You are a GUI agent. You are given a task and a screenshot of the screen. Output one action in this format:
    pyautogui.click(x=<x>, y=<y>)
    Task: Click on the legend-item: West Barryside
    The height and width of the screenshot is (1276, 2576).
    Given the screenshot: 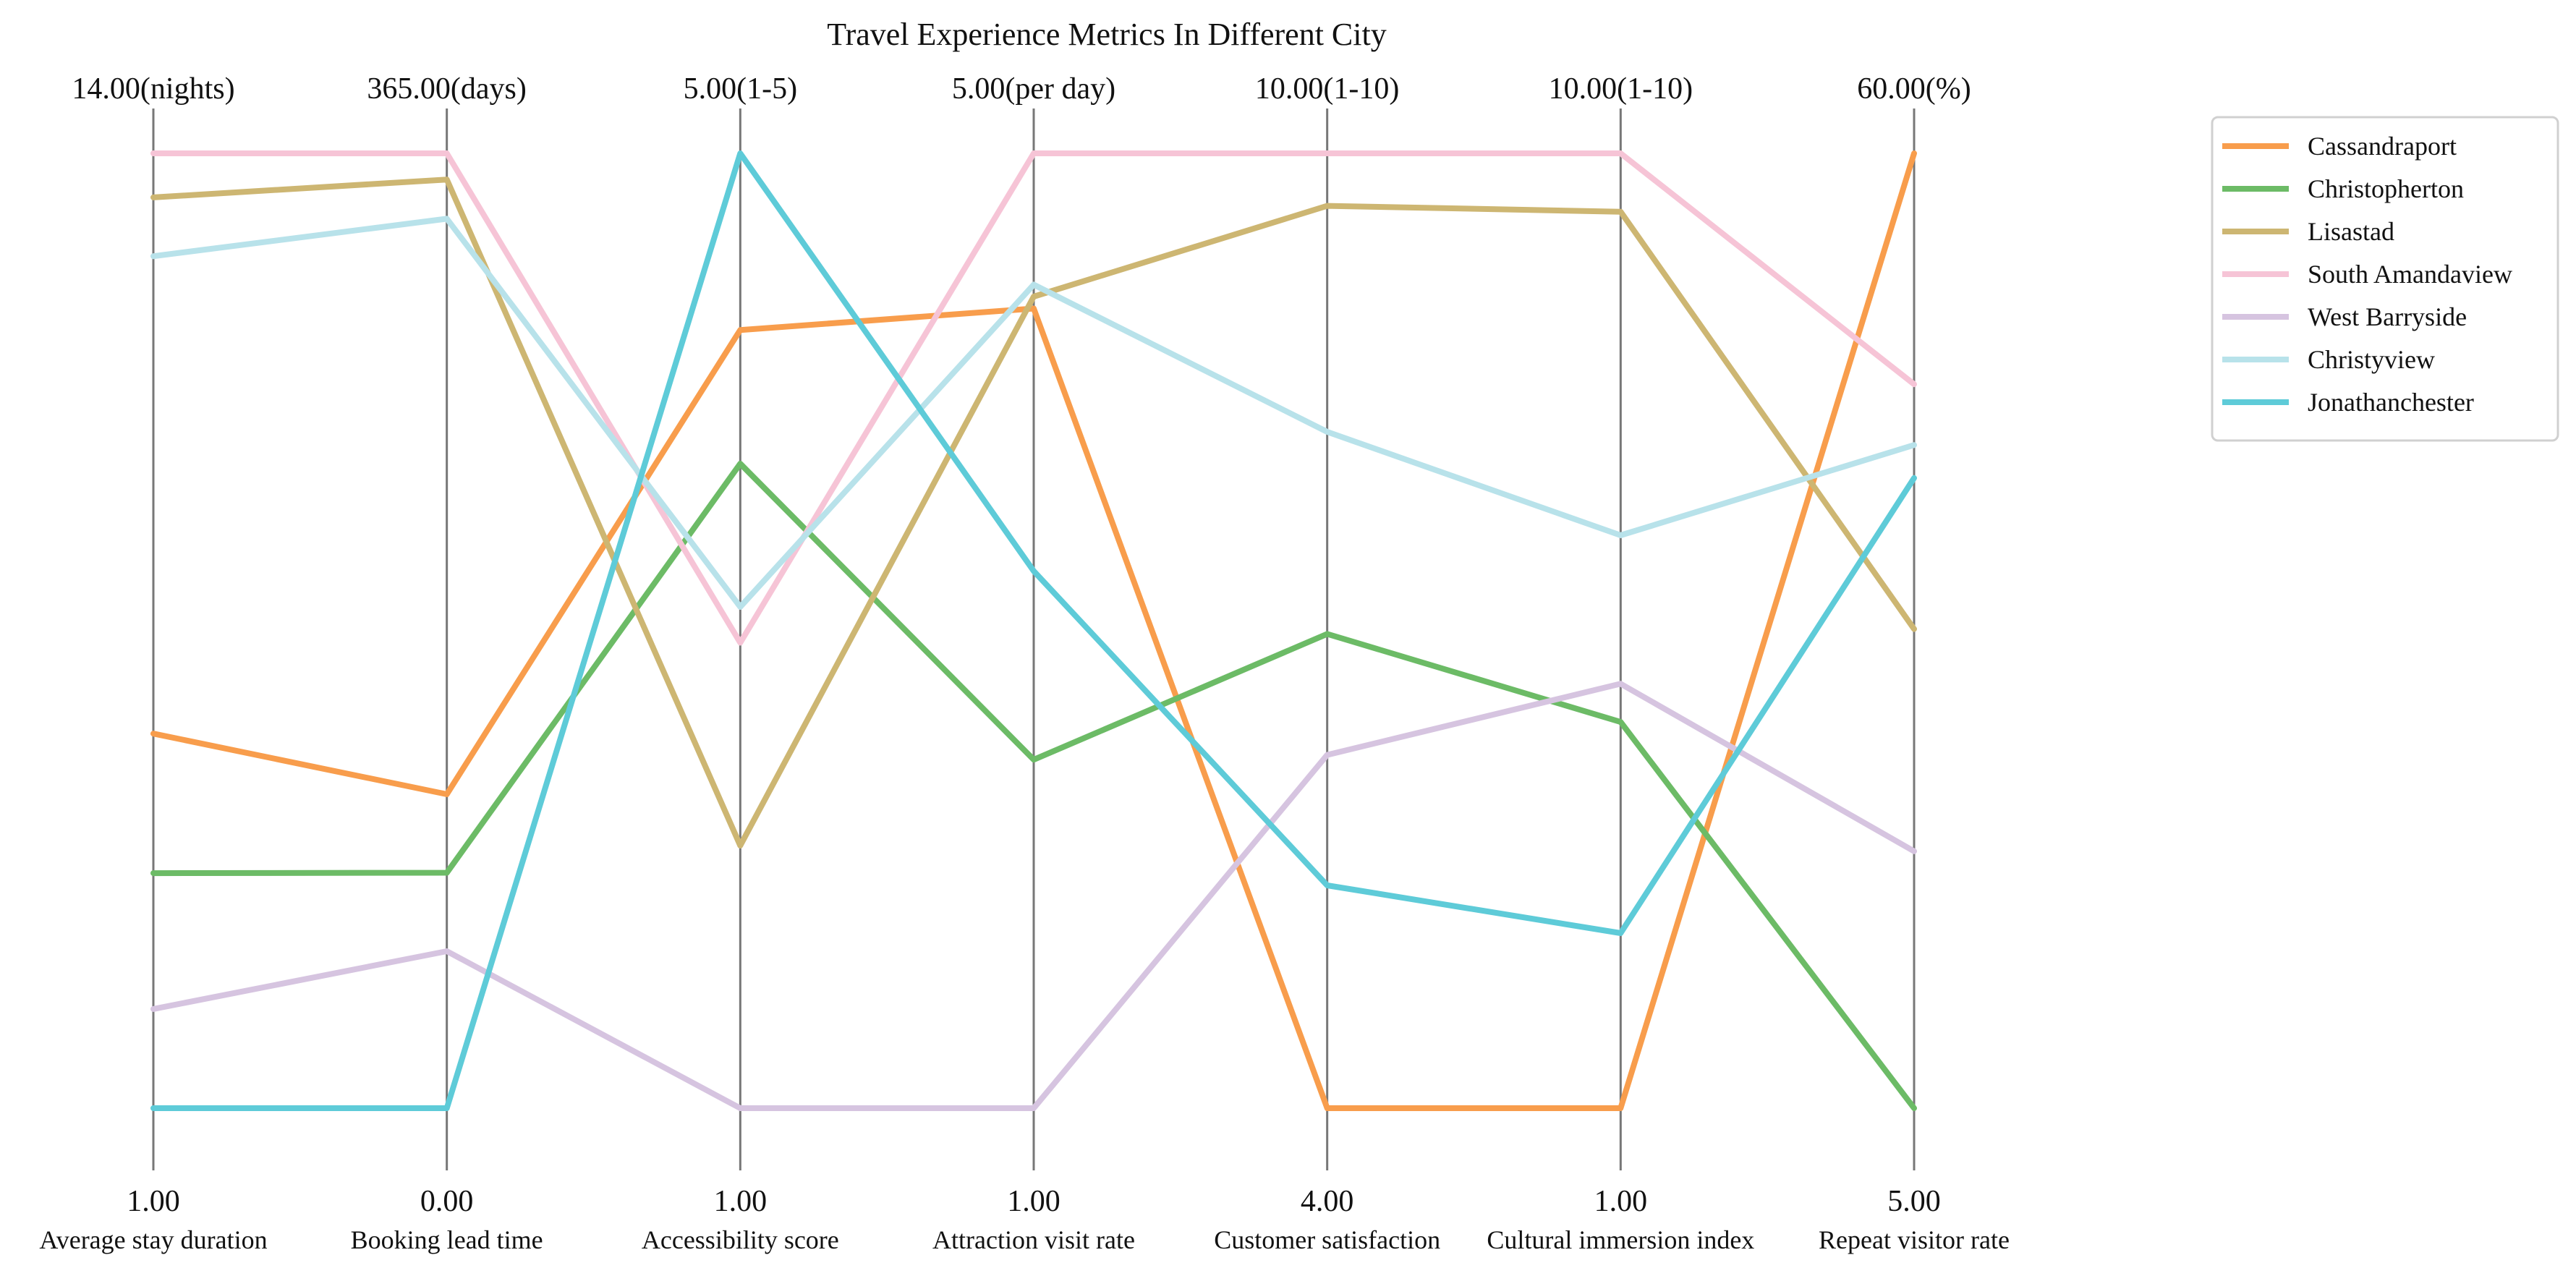 What is the action you would take?
    pyautogui.click(x=2344, y=316)
    